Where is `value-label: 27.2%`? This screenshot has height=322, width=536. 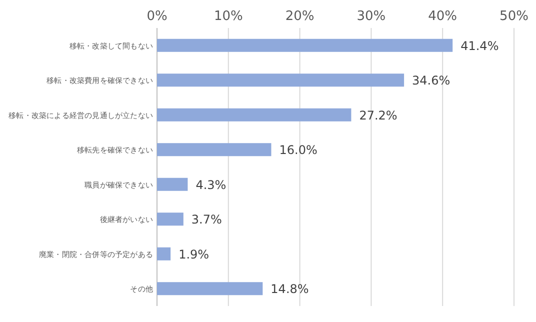 value-label: 27.2% is located at coordinates (378, 115).